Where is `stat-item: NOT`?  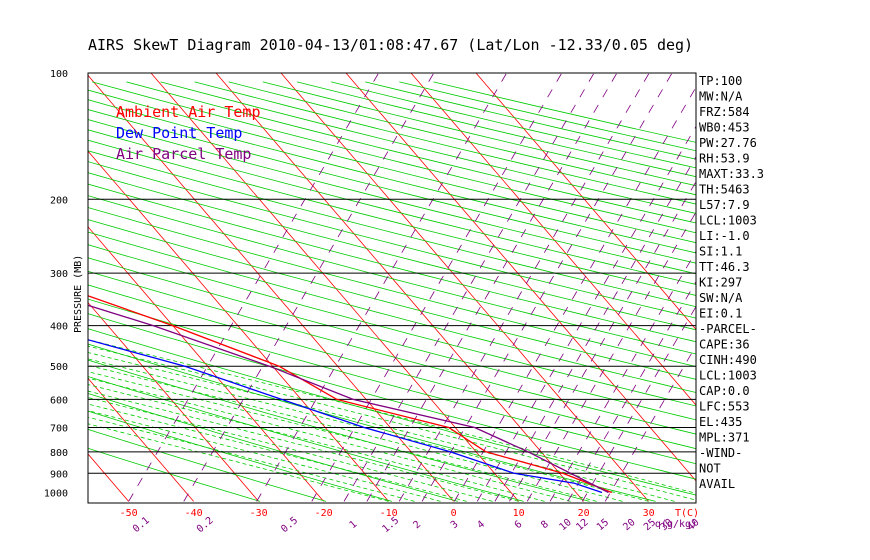 stat-item: NOT is located at coordinates (710, 469).